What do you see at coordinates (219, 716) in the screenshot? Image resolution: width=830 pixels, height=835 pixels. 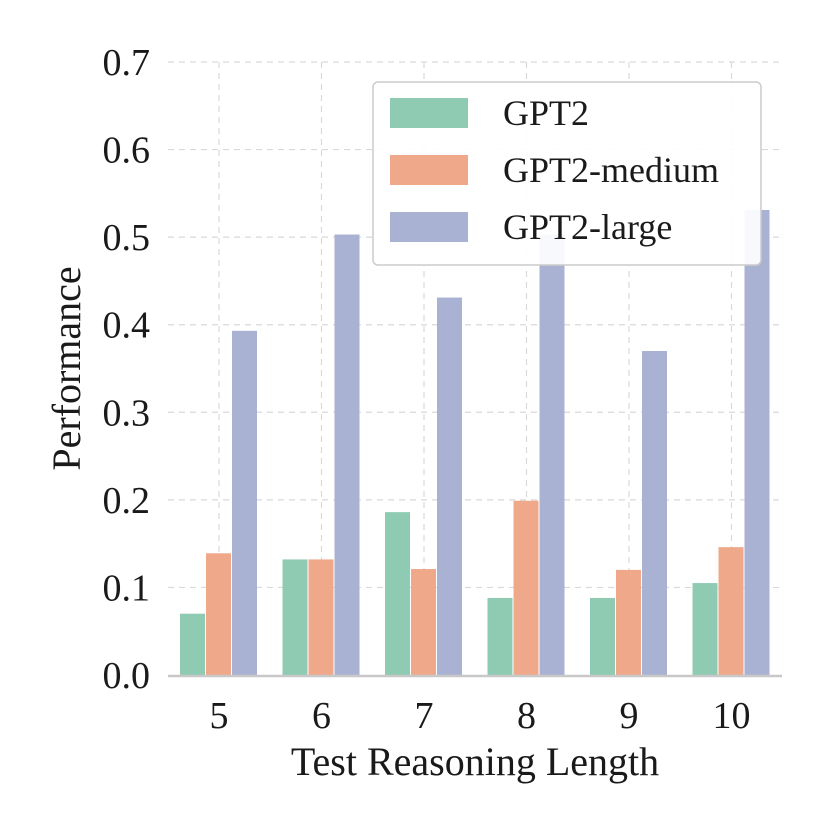 I see `x-tick-label: 5` at bounding box center [219, 716].